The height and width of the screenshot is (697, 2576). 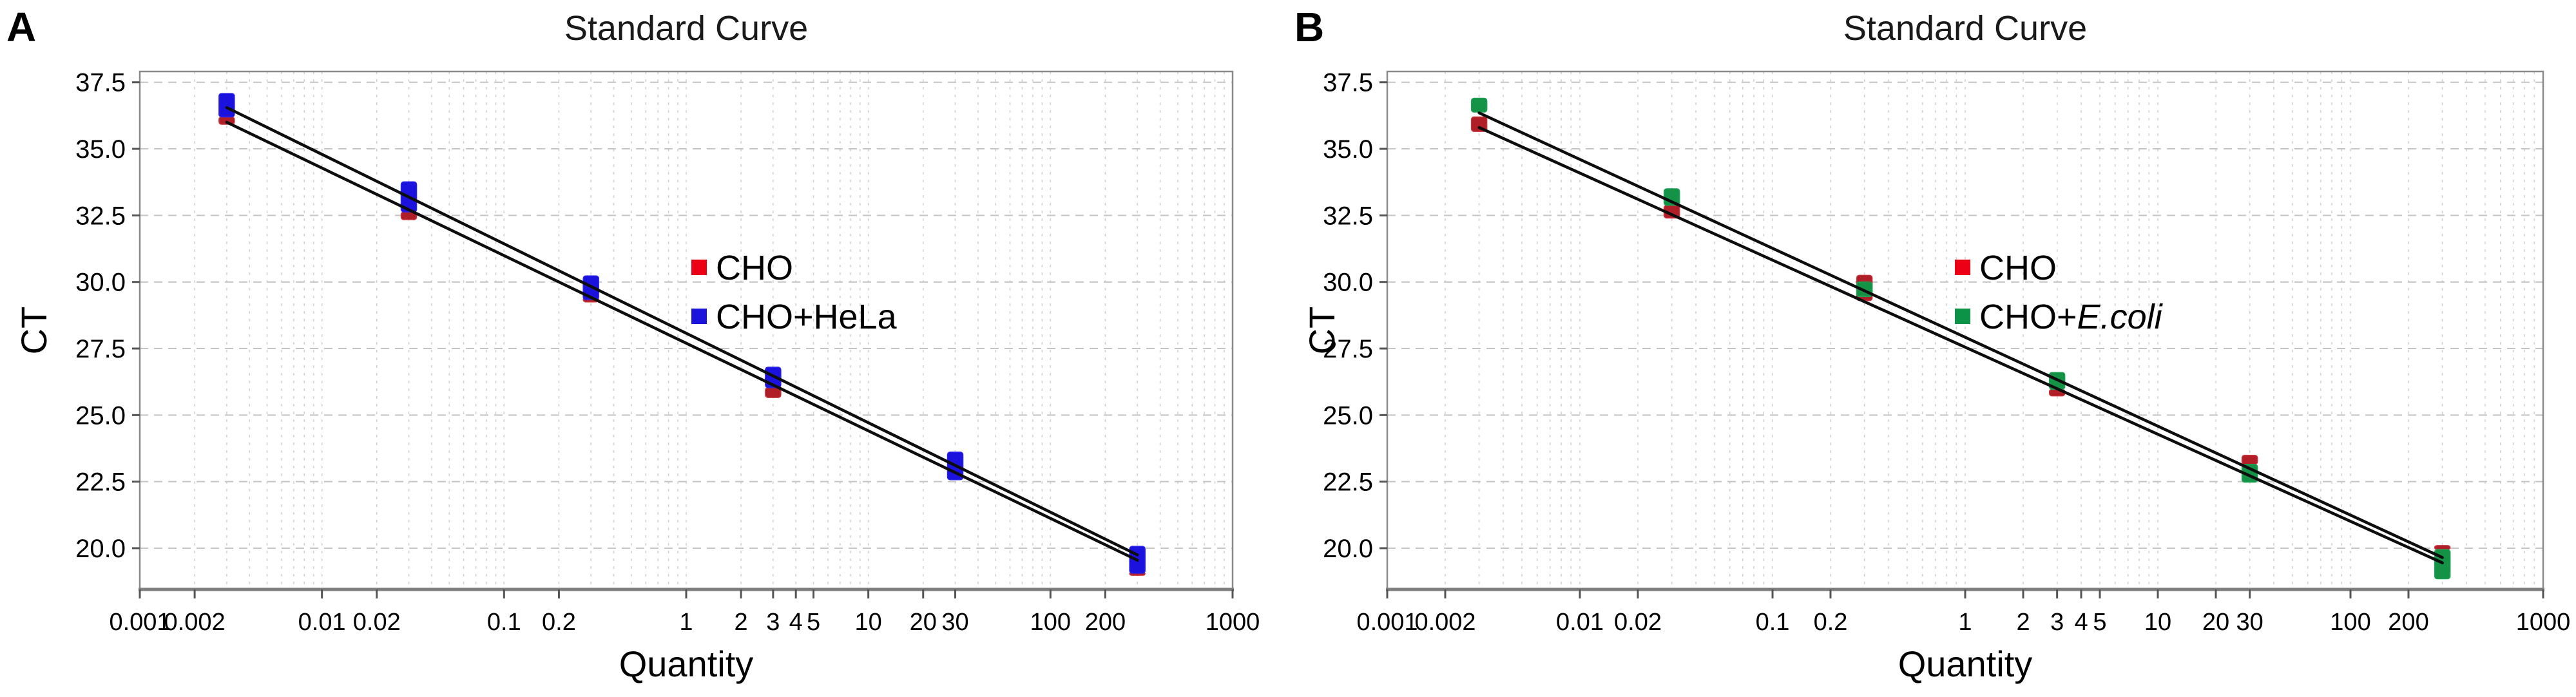 What do you see at coordinates (2071, 317) in the screenshot?
I see `legend-label: CHO+E.coli` at bounding box center [2071, 317].